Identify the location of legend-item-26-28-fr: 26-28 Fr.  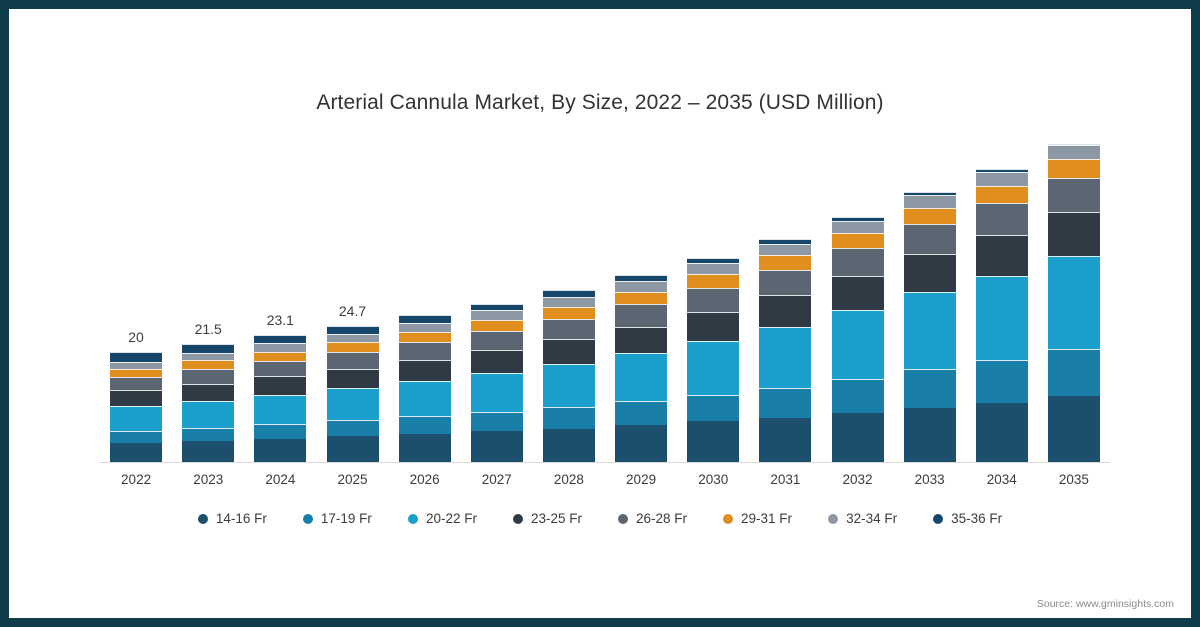
(652, 518).